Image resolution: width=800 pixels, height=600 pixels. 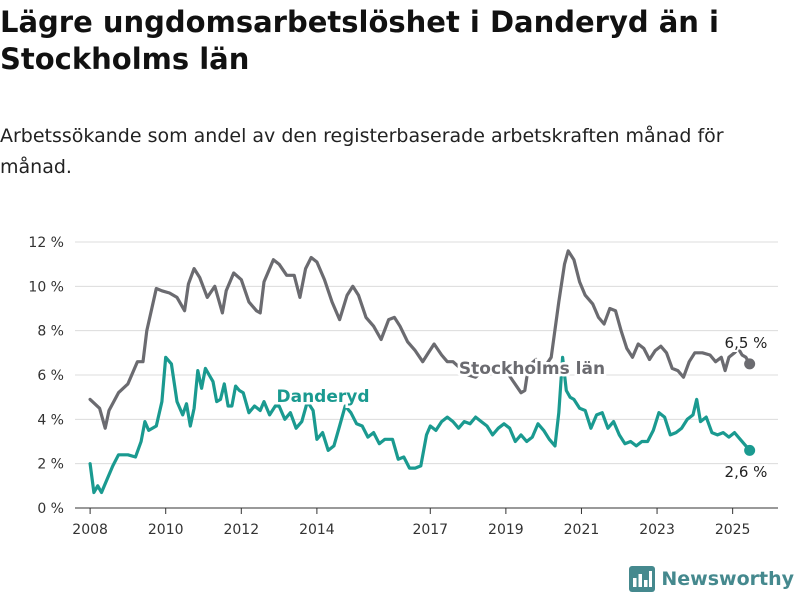 What do you see at coordinates (50, 332) in the screenshot?
I see `y-tick-label: 8 %` at bounding box center [50, 332].